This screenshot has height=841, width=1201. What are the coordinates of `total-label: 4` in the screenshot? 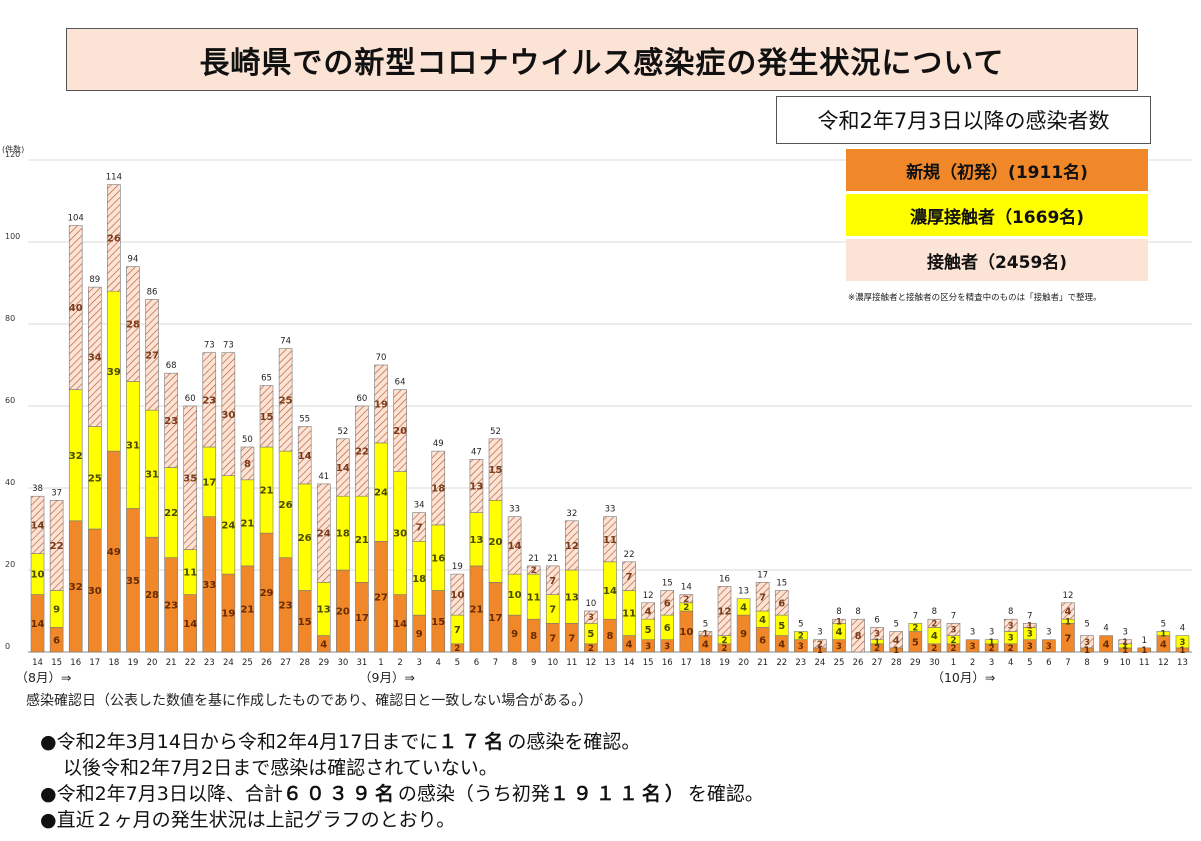 It's located at (1105, 629).